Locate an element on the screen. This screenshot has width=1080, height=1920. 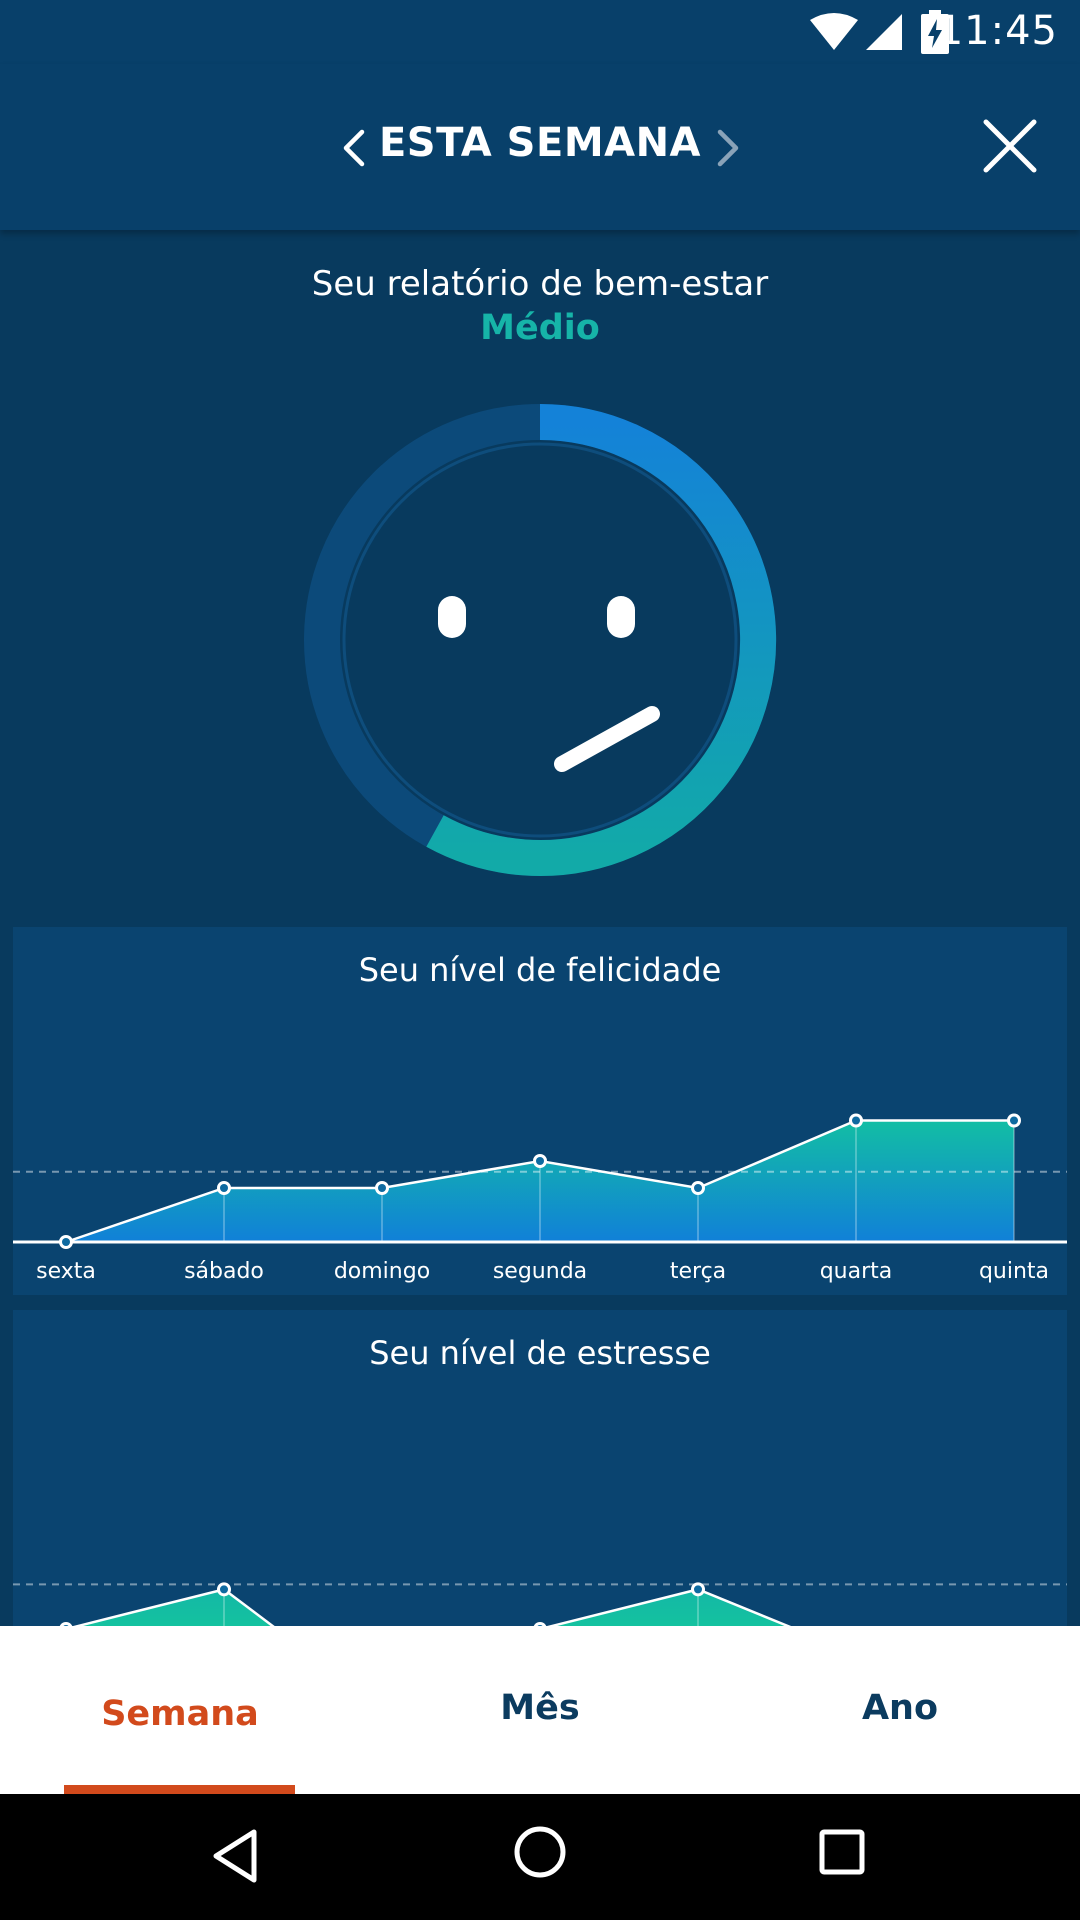
next-week-button is located at coordinates (728, 148).